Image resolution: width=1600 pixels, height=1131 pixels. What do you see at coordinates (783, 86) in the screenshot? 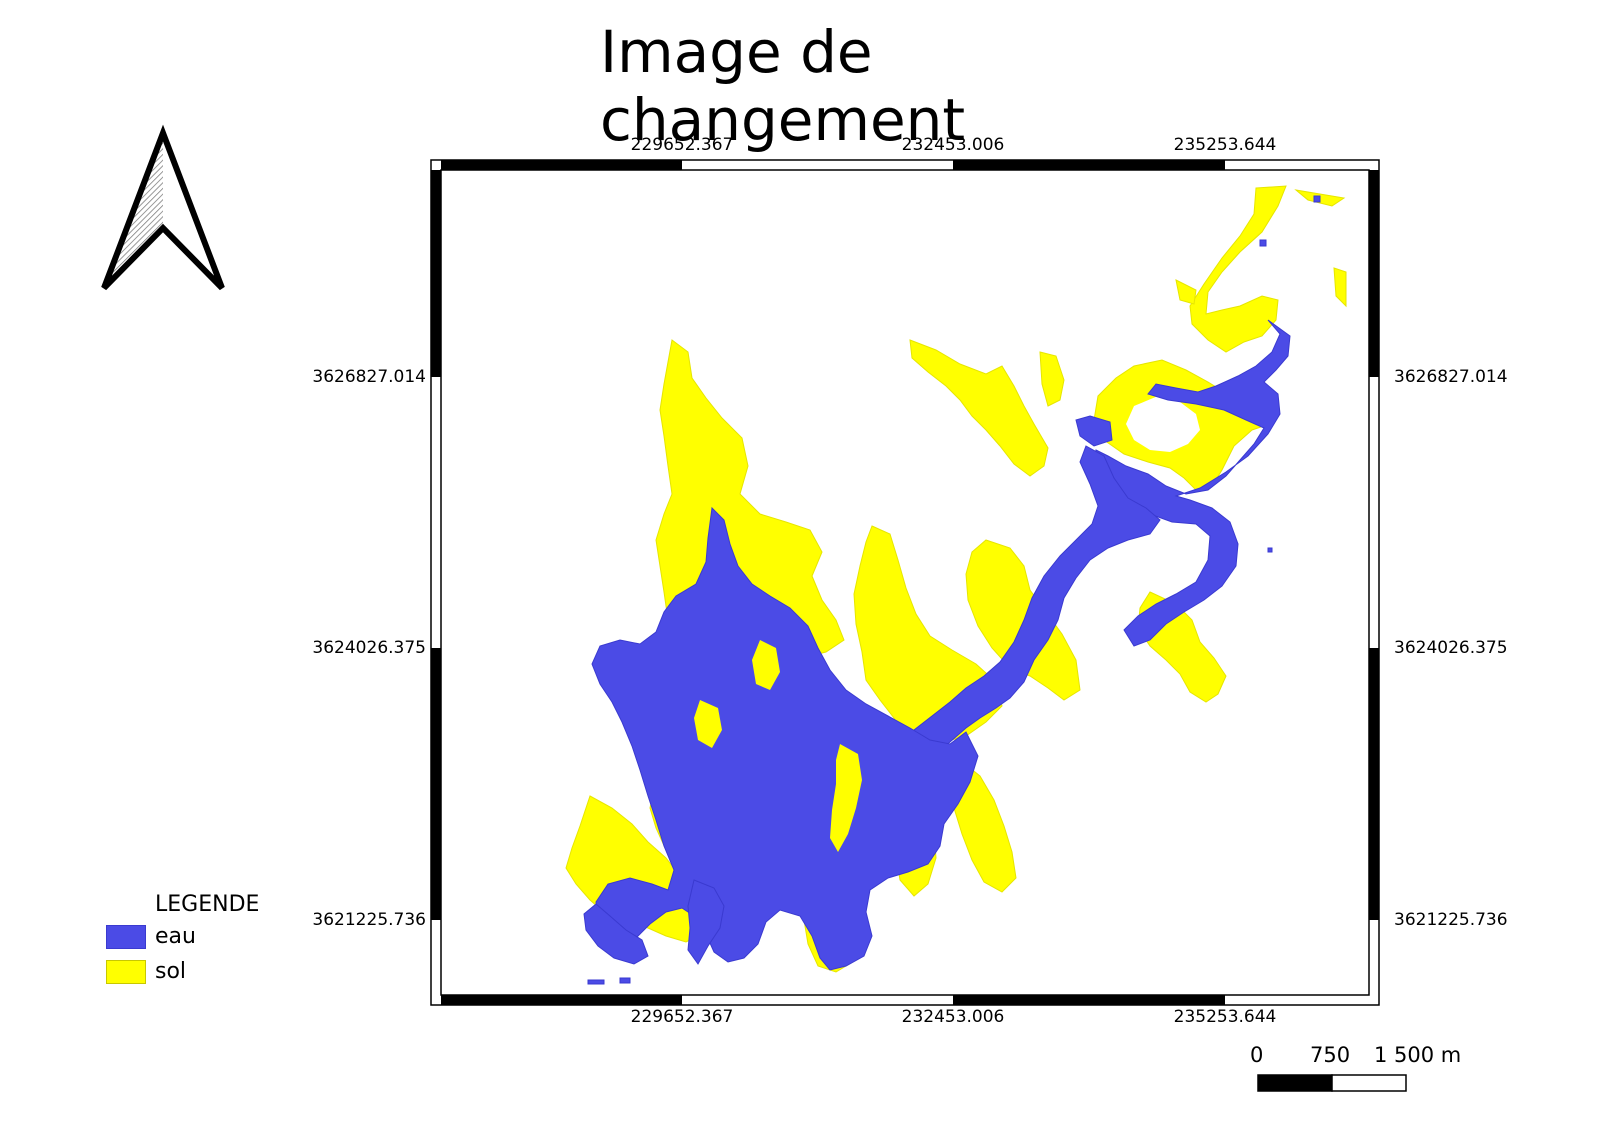
I see `map-title: Image de changement` at bounding box center [783, 86].